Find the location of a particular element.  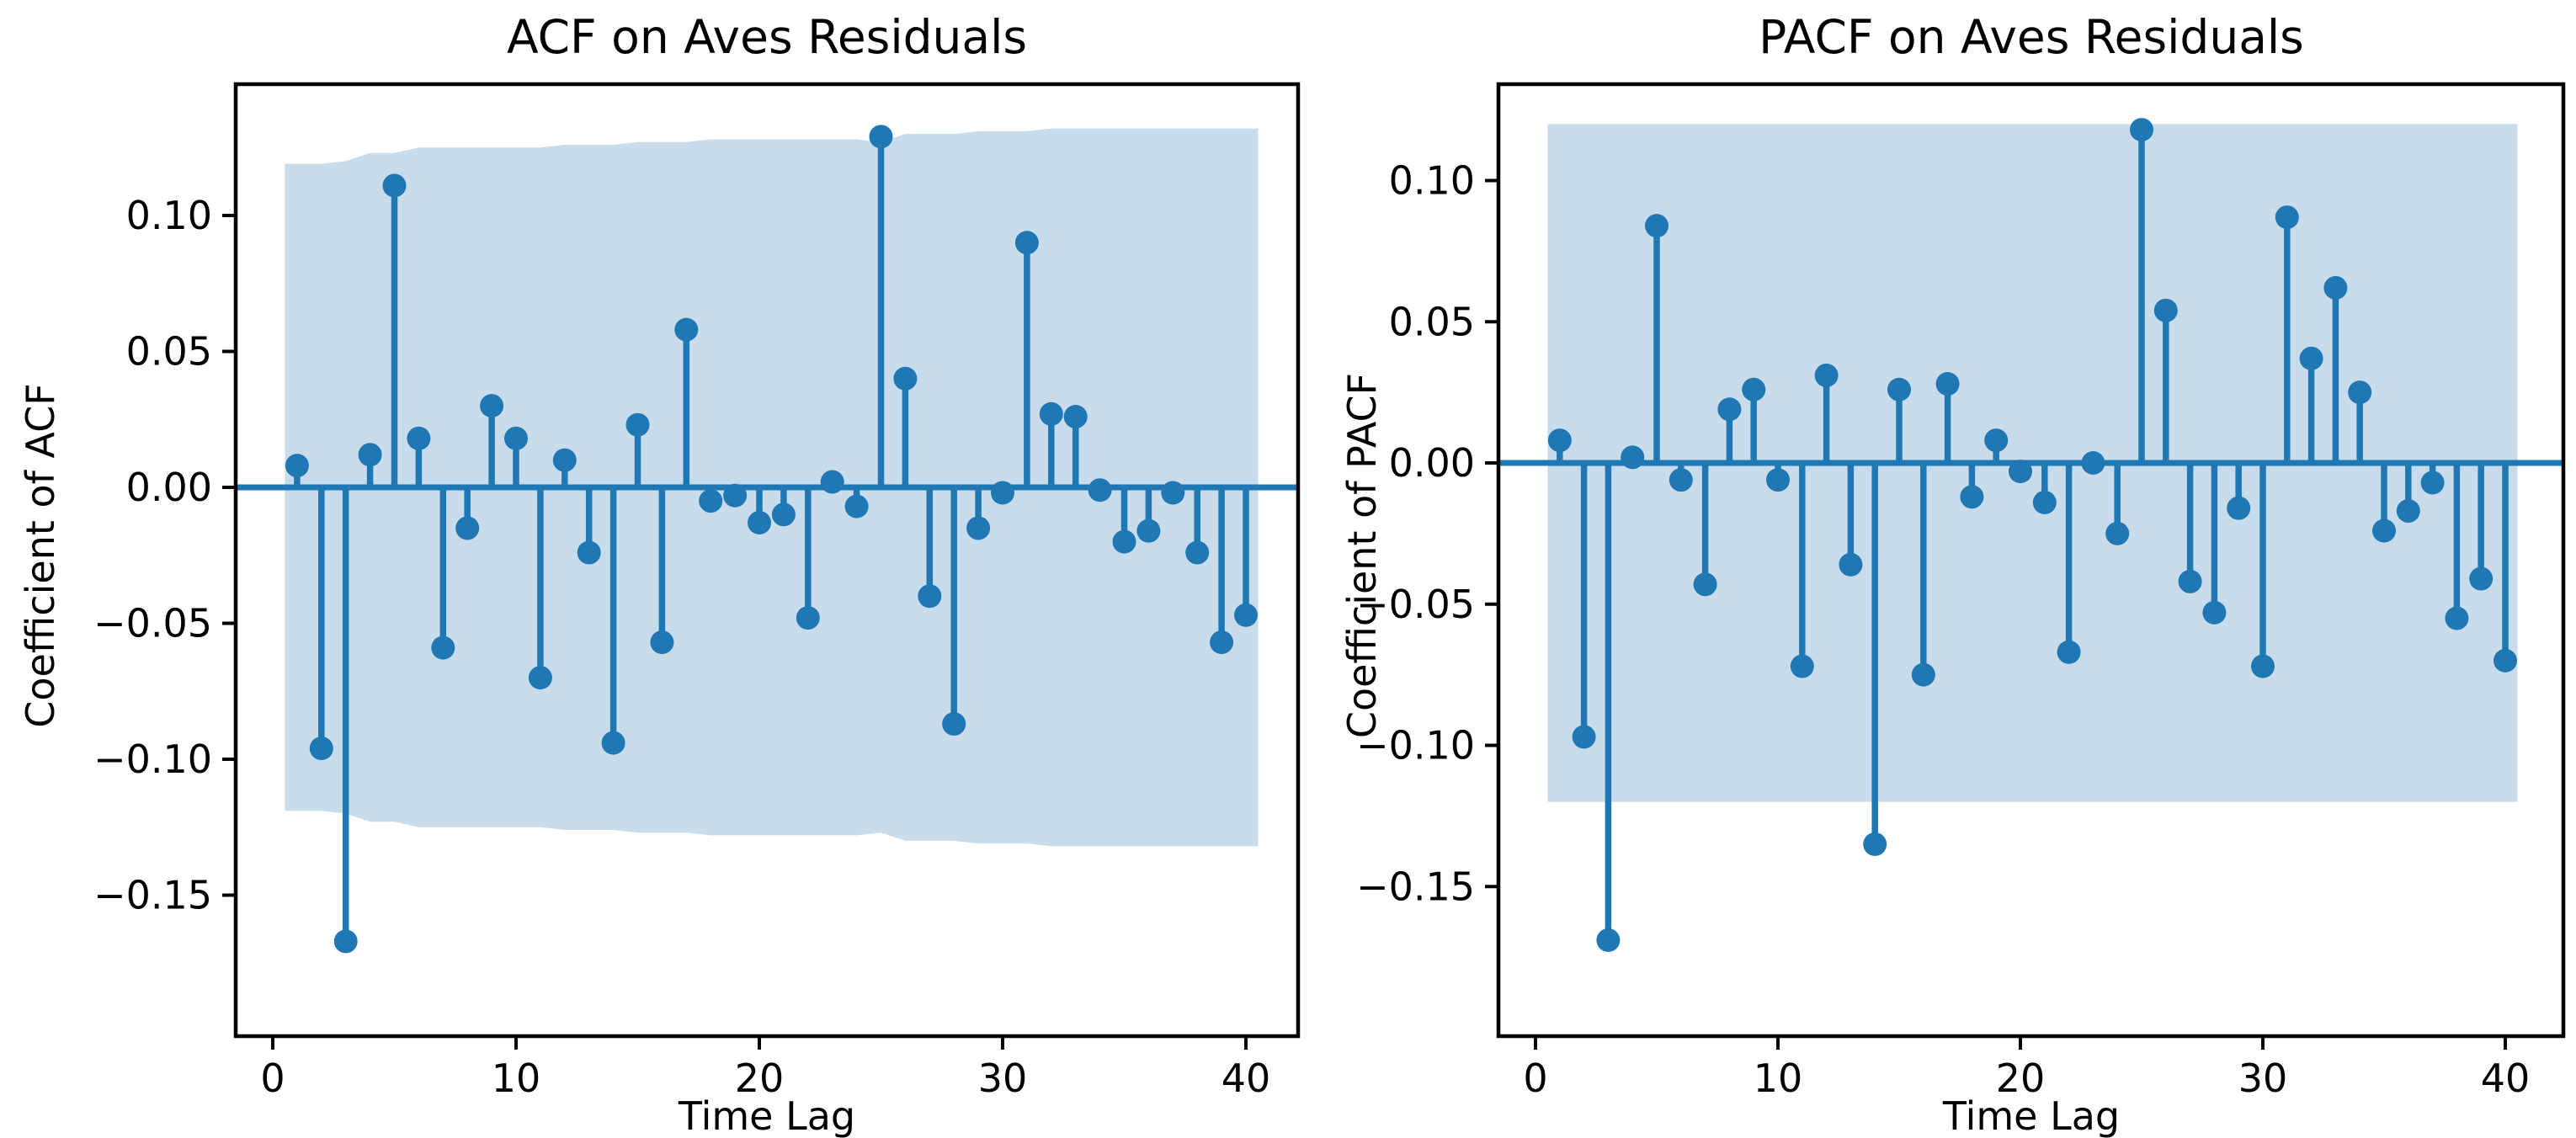

pacf-title: PACF on Aves Residuals is located at coordinates (2031, 37).